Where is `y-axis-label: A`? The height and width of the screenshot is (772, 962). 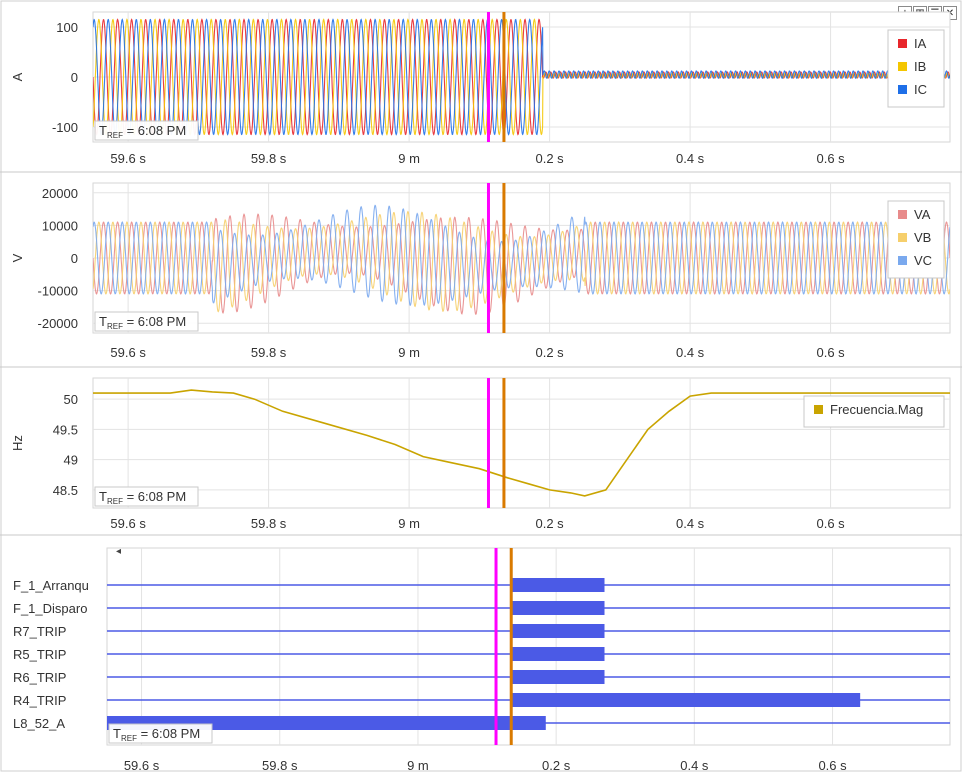
y-axis-label: A is located at coordinates (17, 76).